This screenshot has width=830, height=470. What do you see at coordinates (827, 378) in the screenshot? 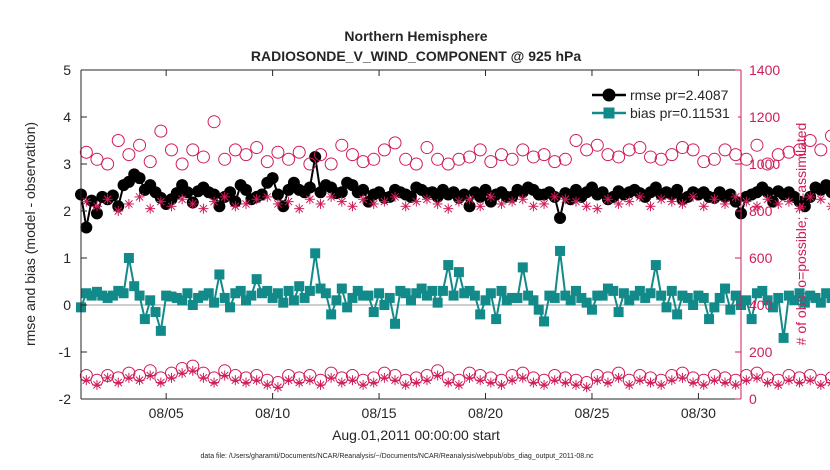
I see `possible-obs-low--point` at bounding box center [827, 378].